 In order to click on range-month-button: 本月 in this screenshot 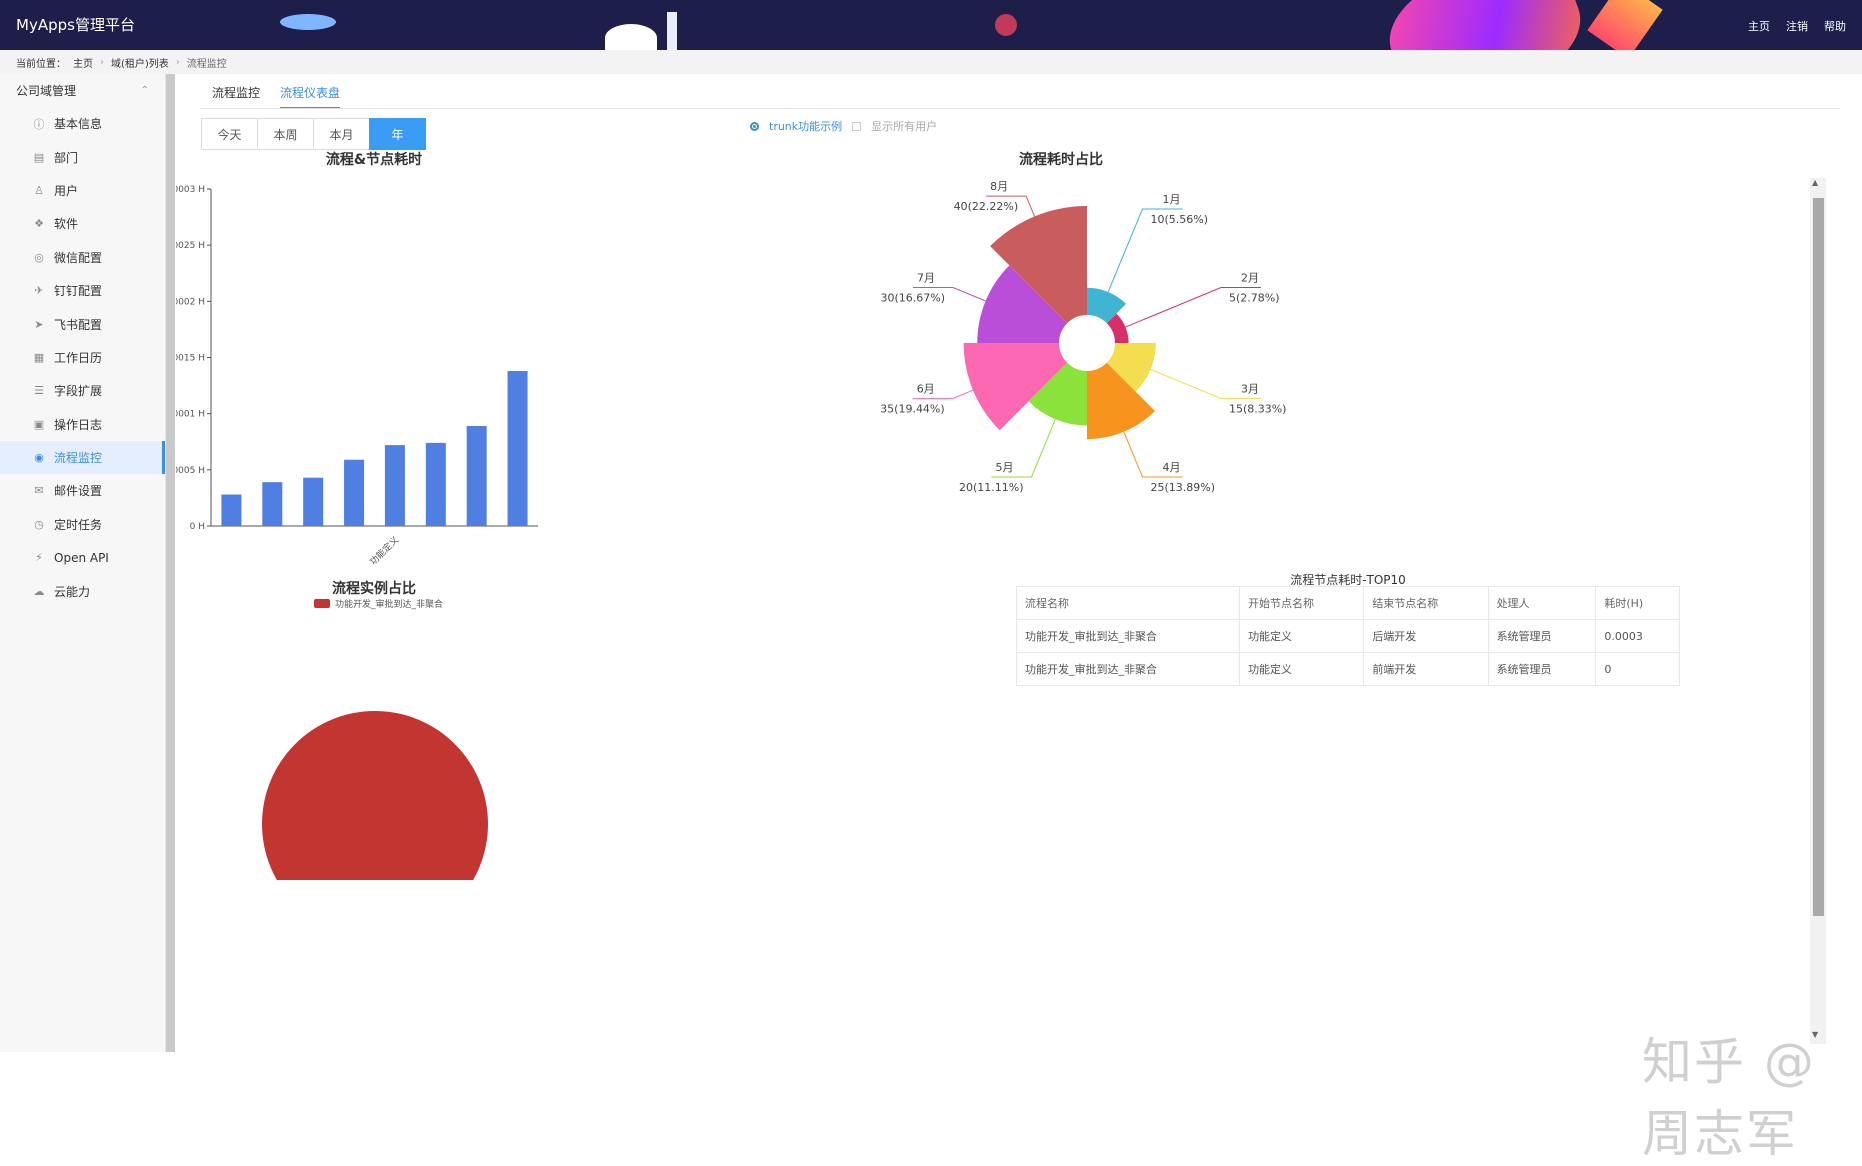, I will do `click(341, 134)`.